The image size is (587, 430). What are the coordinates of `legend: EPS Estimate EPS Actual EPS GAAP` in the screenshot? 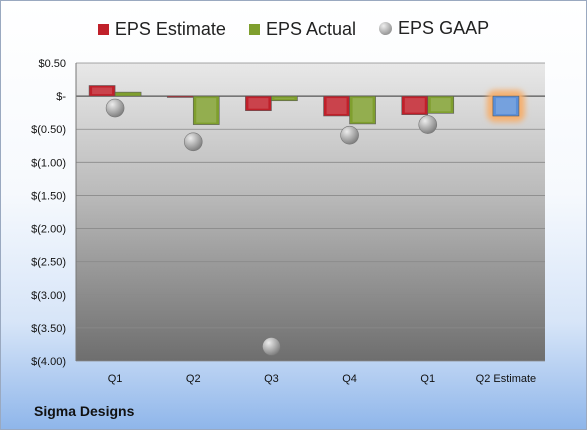 It's located at (293, 29).